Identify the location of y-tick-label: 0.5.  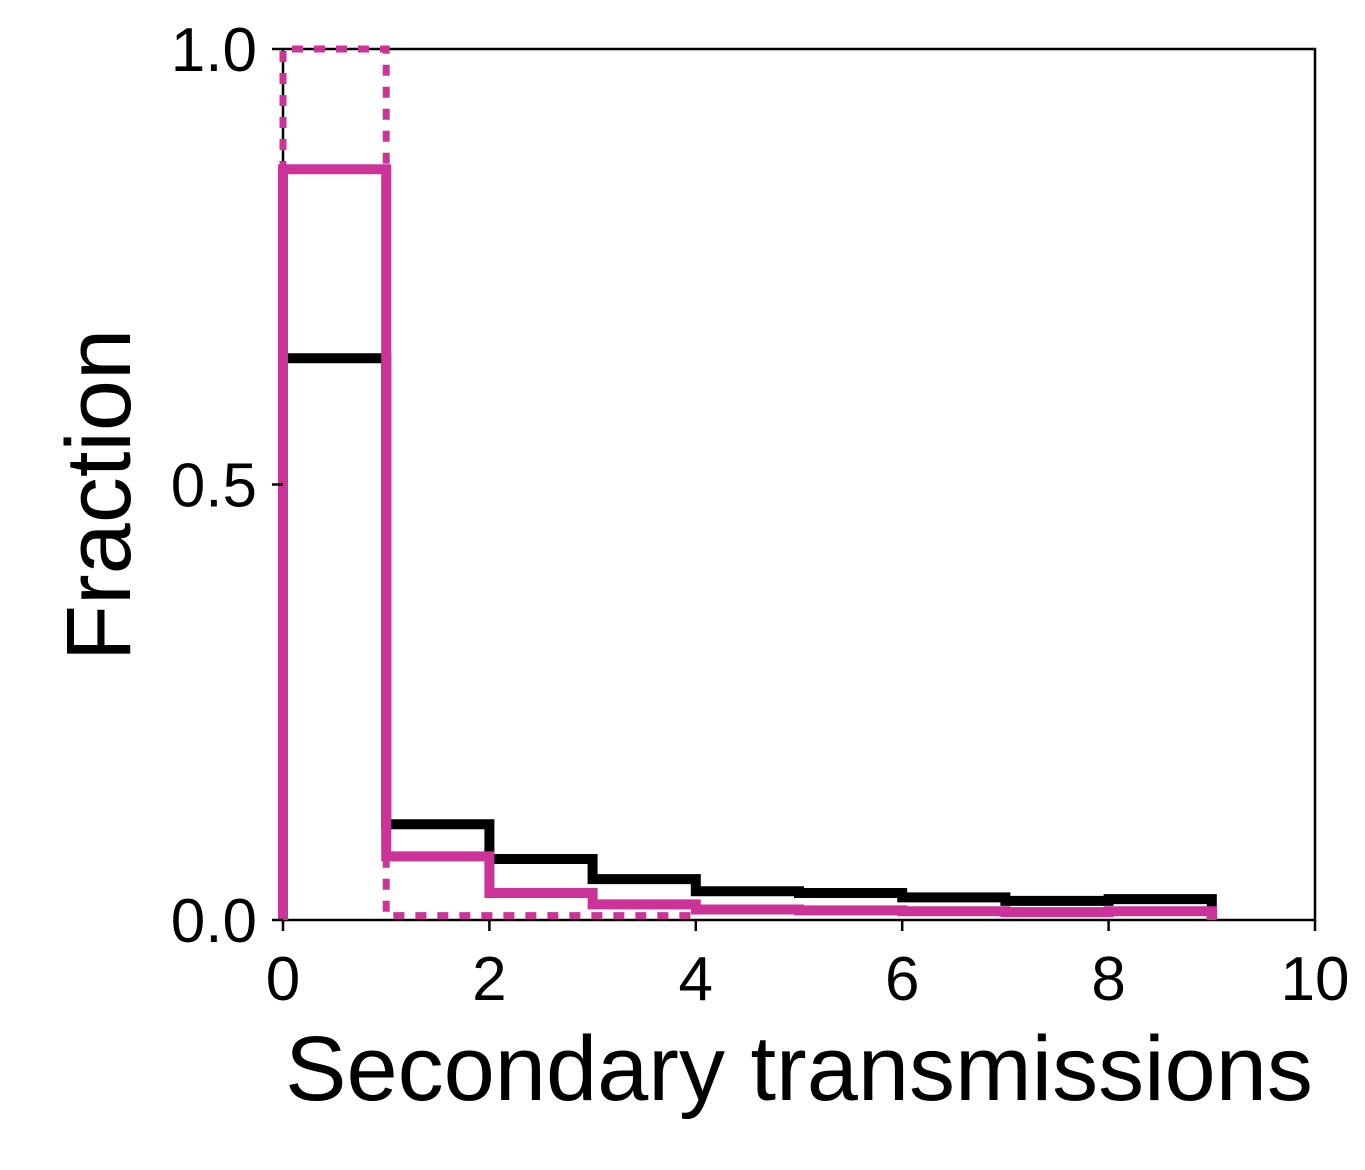
(214, 486).